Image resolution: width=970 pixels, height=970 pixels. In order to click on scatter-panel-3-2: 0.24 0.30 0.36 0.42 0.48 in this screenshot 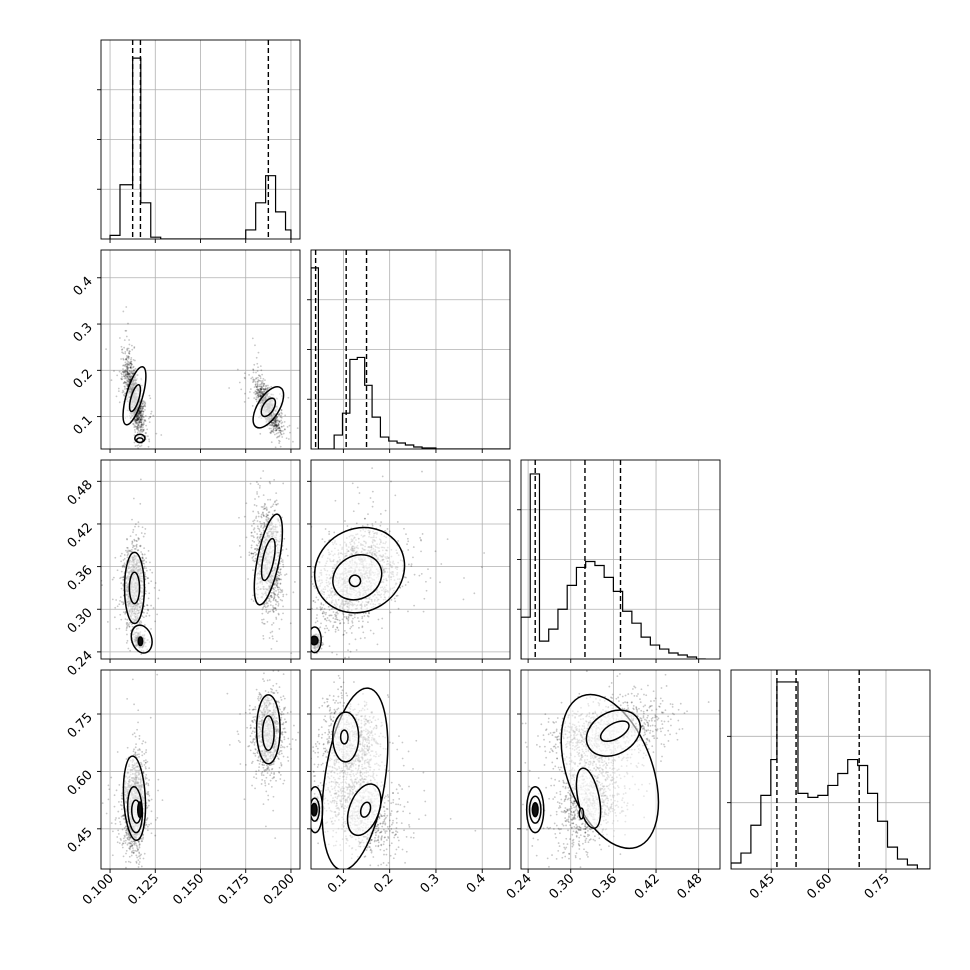, I will do `click(612, 785)`.